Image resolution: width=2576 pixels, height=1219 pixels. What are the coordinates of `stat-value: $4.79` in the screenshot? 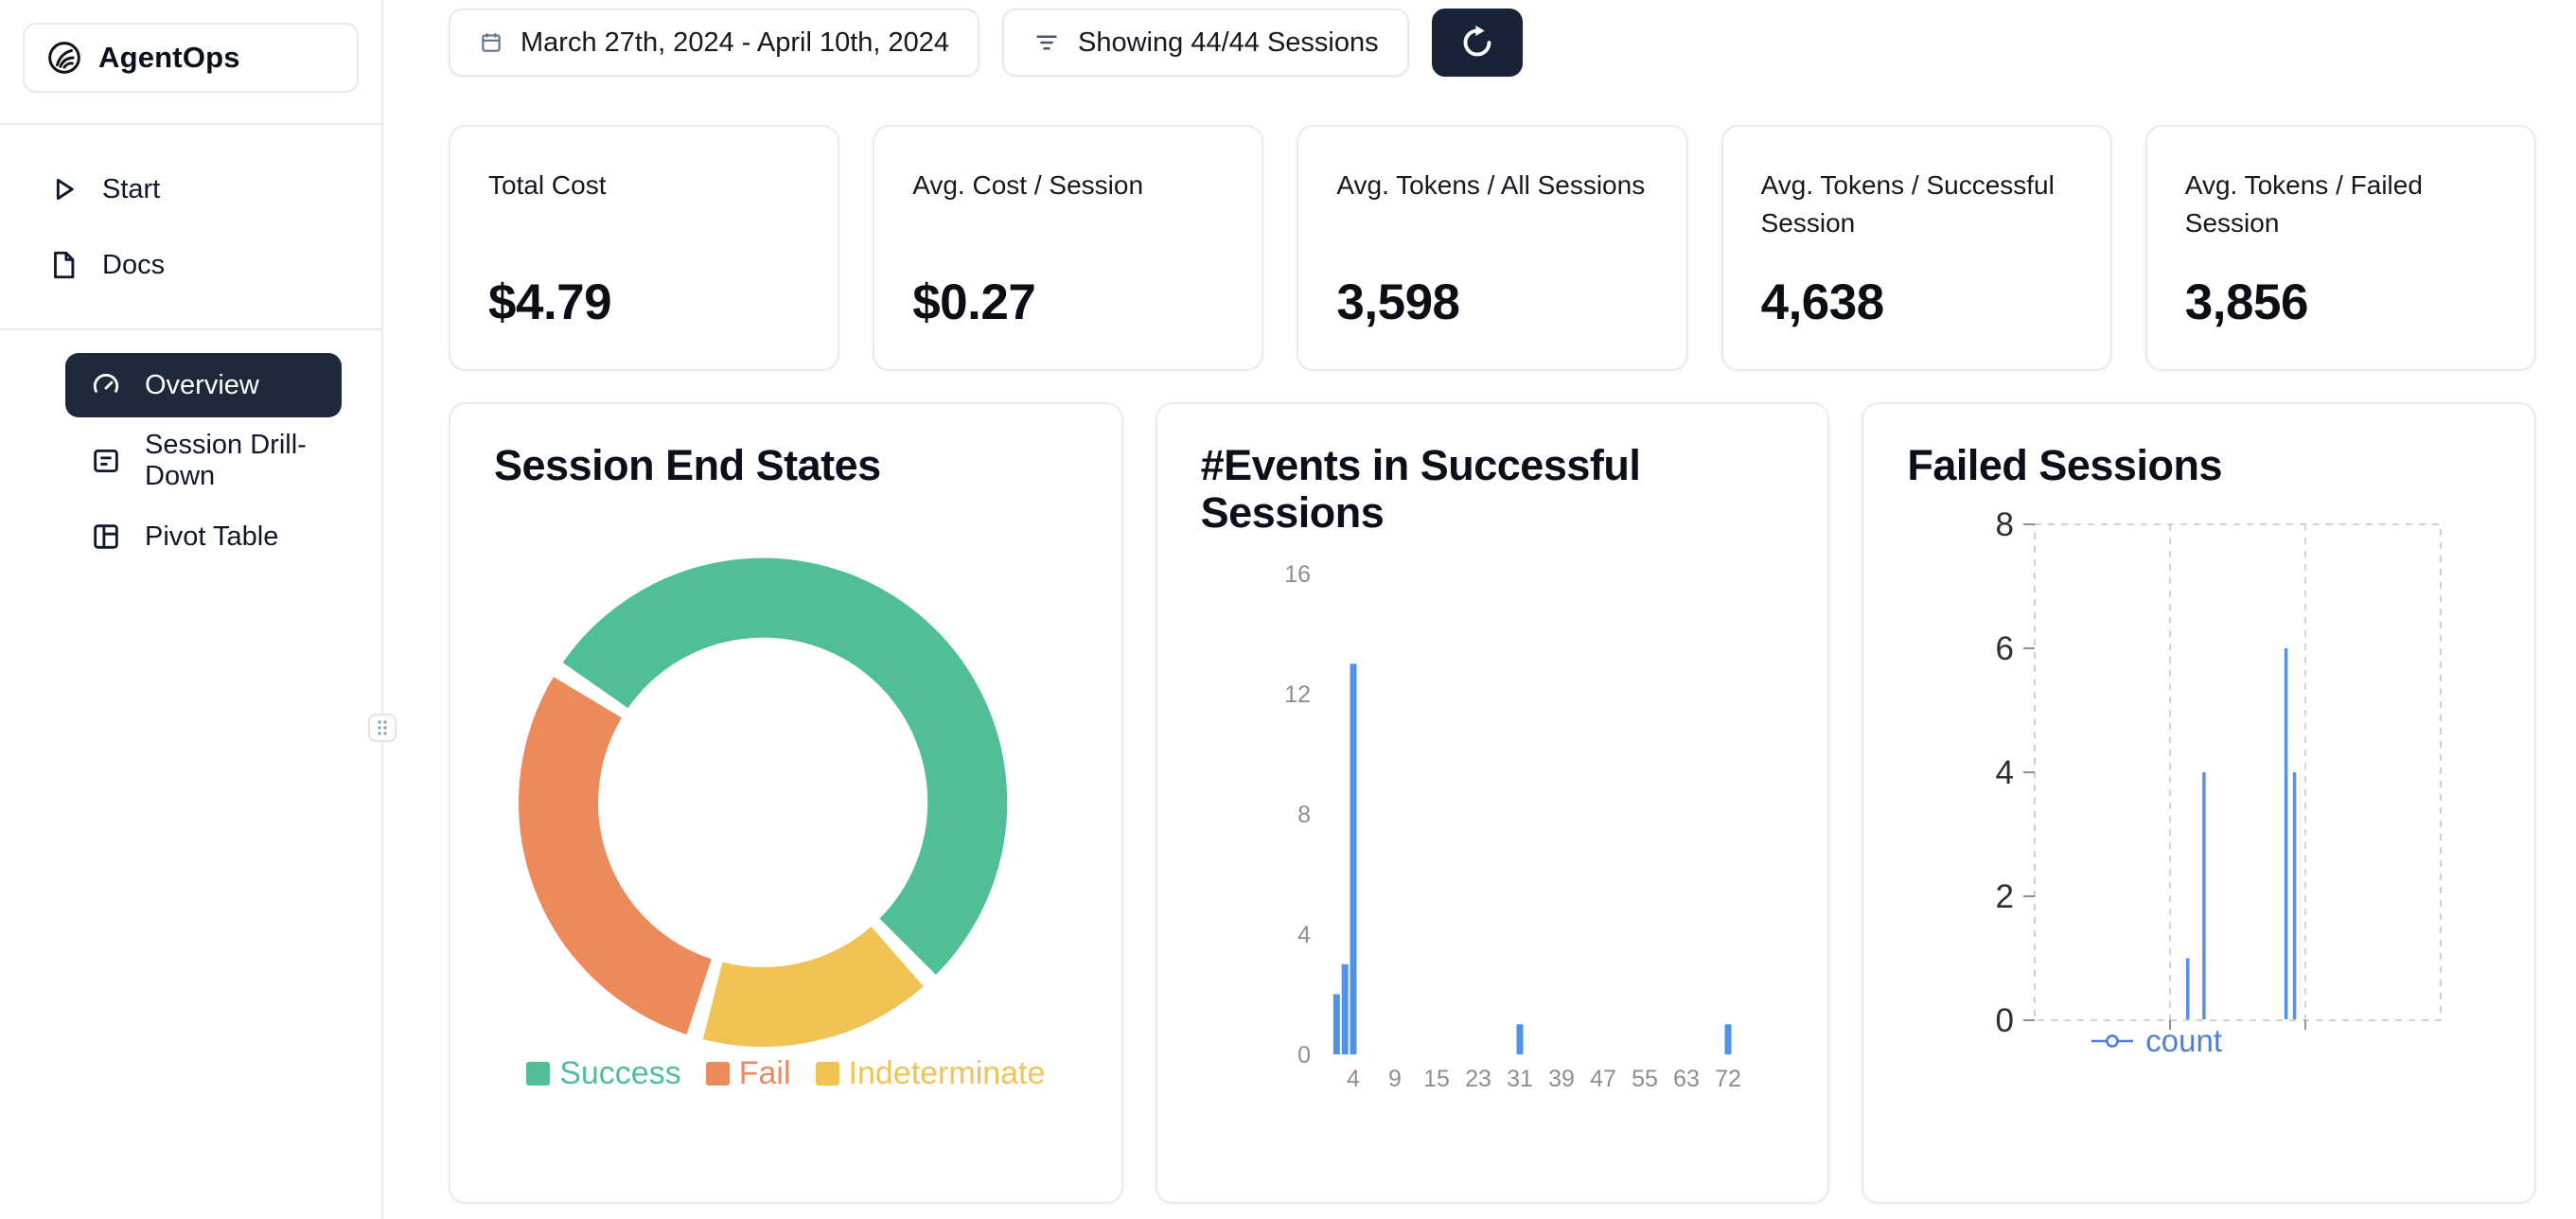 It's located at (550, 302).